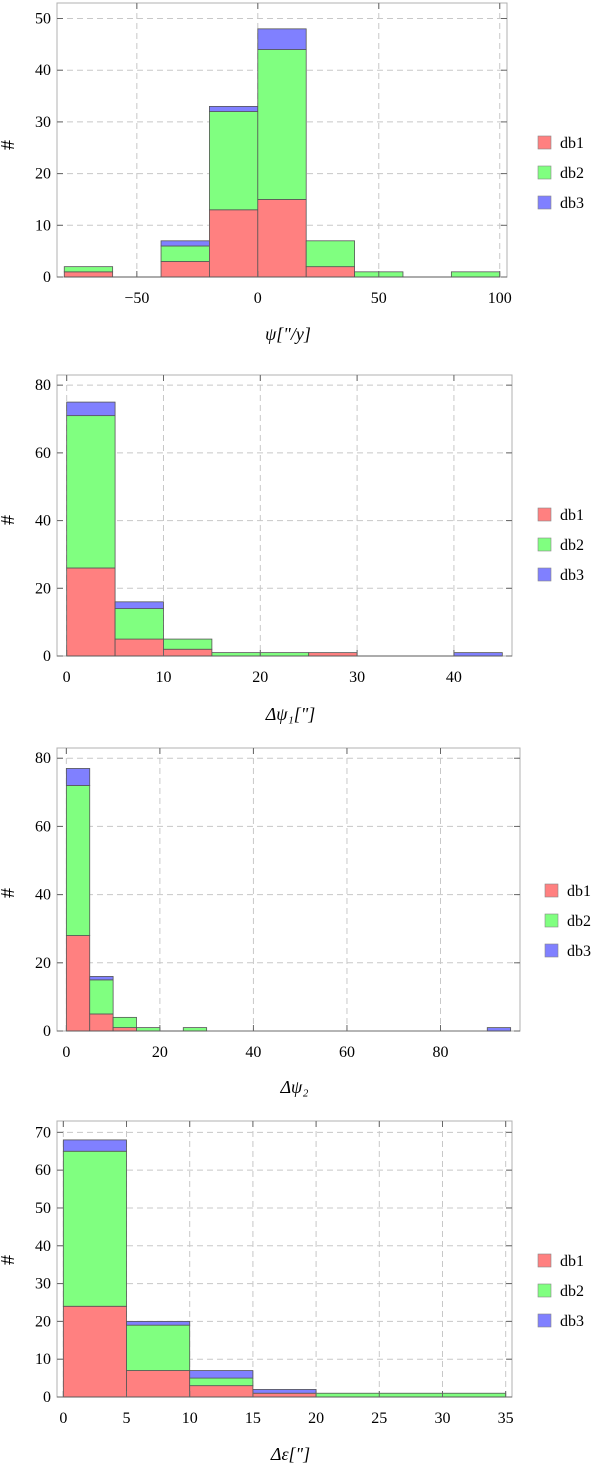 This screenshot has height=1467, width=600. I want to click on y-tick-label: 50, so click(43, 1208).